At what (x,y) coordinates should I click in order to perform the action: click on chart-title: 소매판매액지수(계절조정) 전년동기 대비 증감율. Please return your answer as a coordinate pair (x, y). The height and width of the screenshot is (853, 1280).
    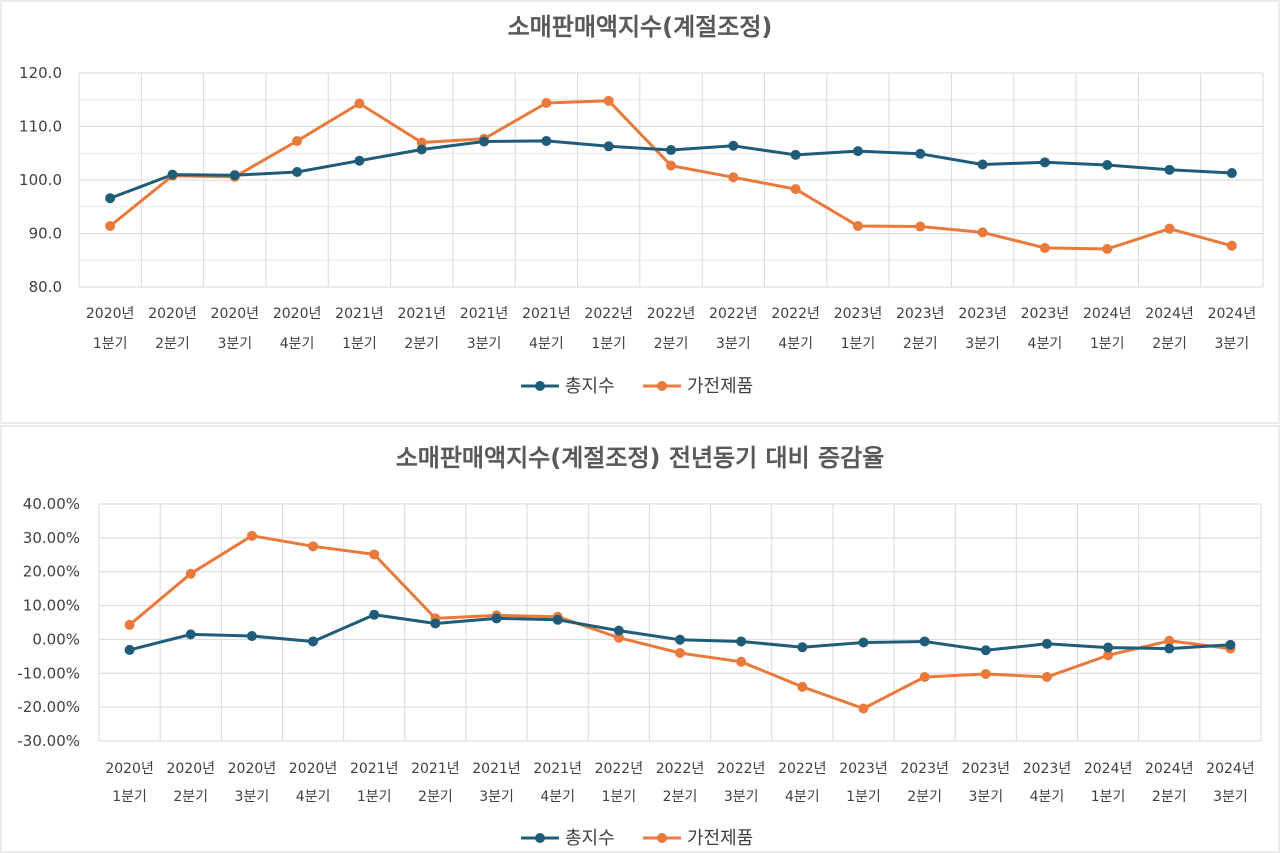
    Looking at the image, I should click on (640, 458).